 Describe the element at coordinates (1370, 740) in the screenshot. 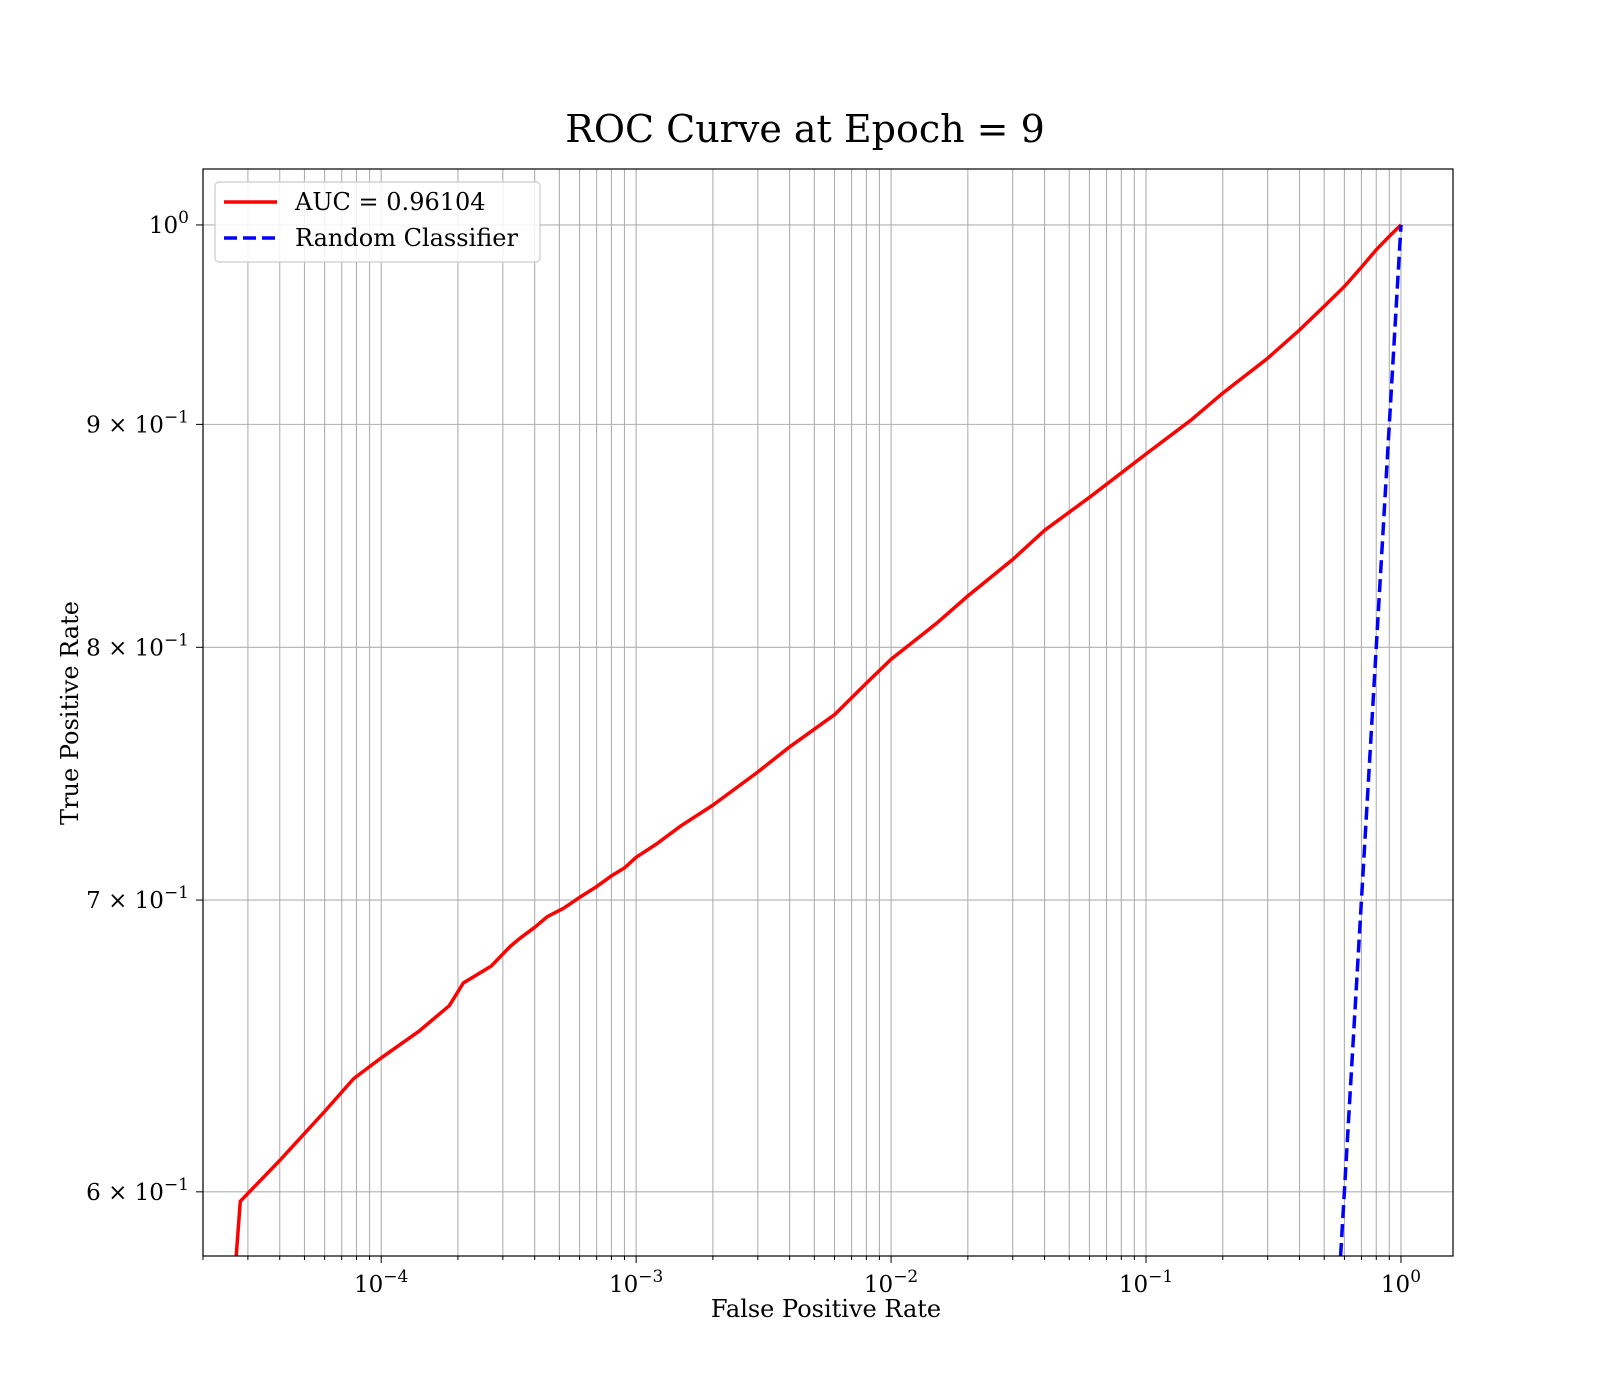

I see `random-classifier-line` at that location.